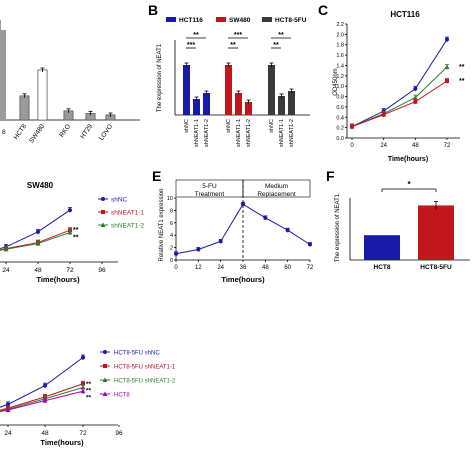 The height and width of the screenshot is (474, 474). I want to click on a-x-tick-label: SW480, so click(37, 134).